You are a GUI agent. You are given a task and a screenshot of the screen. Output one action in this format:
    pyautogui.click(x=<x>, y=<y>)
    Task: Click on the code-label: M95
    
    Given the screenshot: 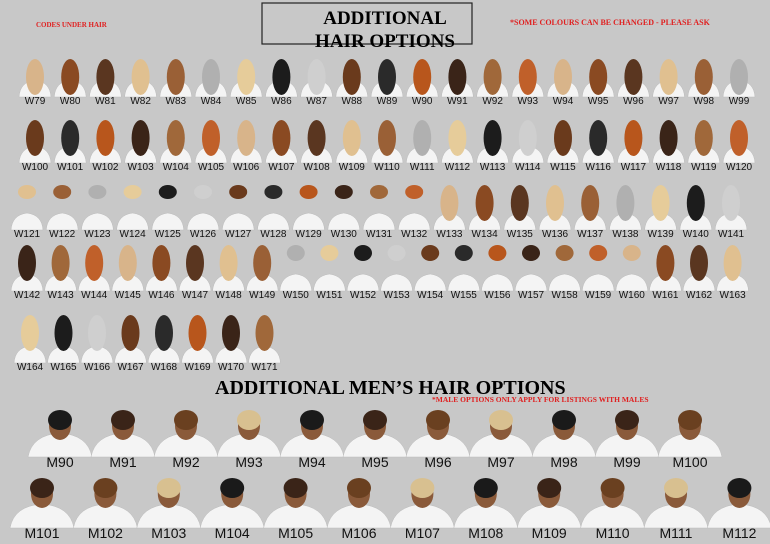 What is the action you would take?
    pyautogui.click(x=374, y=462)
    